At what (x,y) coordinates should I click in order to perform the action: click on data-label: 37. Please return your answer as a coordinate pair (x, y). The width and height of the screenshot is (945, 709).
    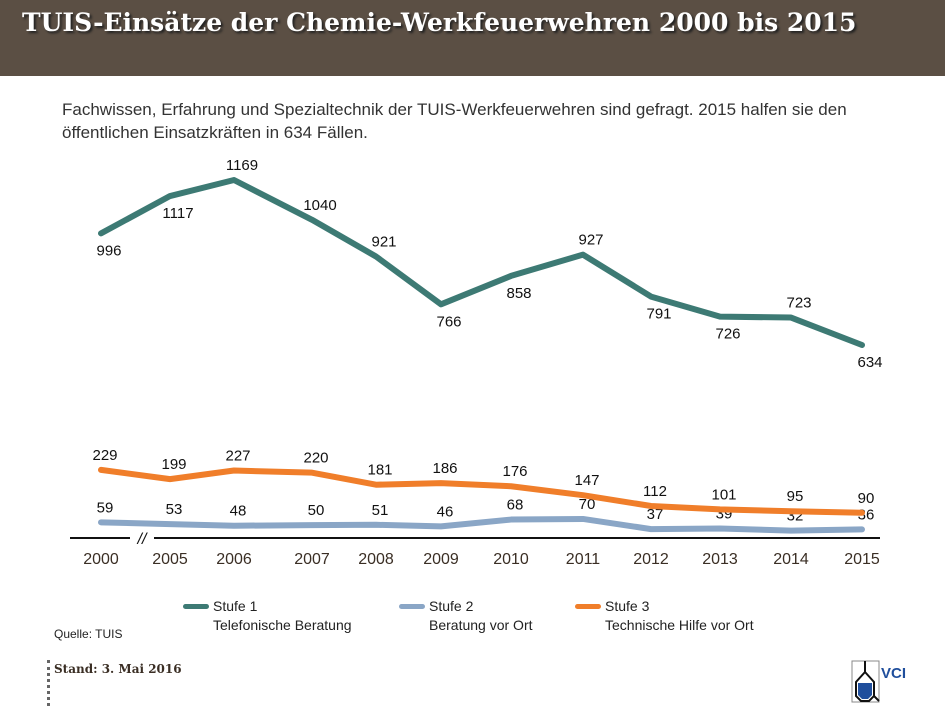
    Looking at the image, I should click on (655, 514).